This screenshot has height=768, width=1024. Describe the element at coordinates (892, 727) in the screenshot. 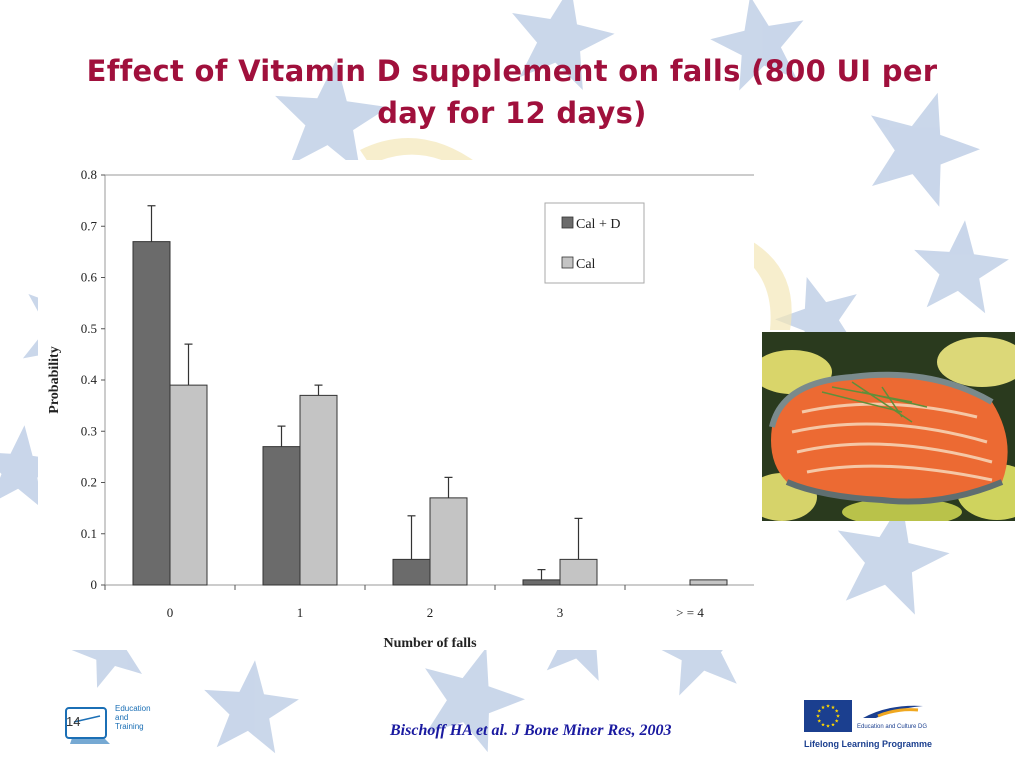

I see `education-culture-text: Education and Culture DG` at that location.